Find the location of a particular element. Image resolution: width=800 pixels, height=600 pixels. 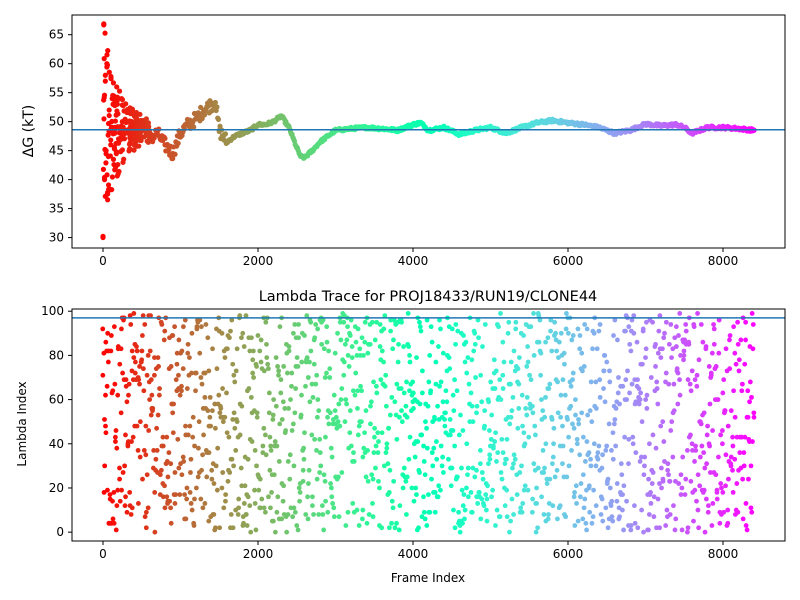

bottom-y-axis: 0 20 40 60 80 100 is located at coordinates (56, 421).